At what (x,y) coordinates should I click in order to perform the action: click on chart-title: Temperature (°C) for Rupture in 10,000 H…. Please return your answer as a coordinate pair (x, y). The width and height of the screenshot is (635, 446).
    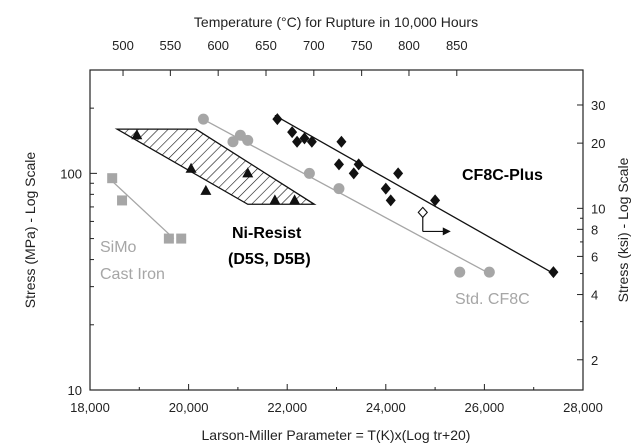
    Looking at the image, I should click on (336, 22).